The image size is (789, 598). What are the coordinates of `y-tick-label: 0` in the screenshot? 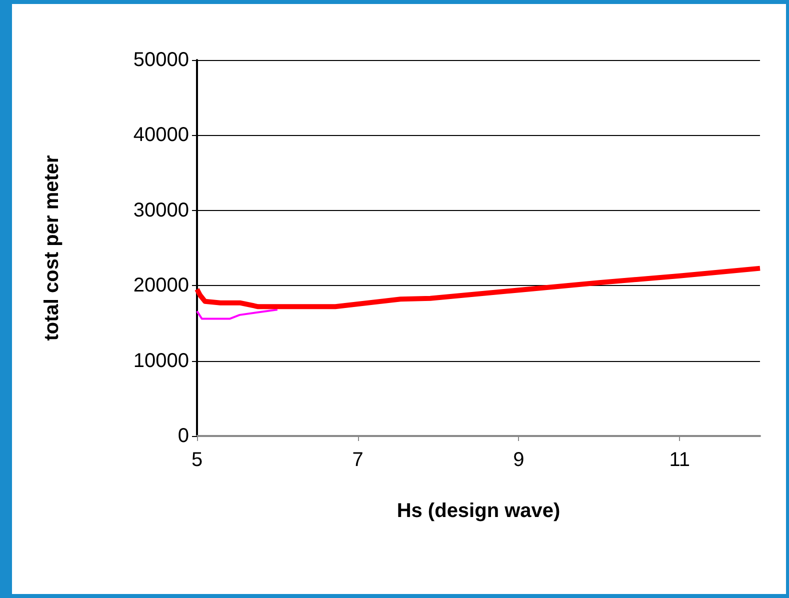 It's located at (183, 436).